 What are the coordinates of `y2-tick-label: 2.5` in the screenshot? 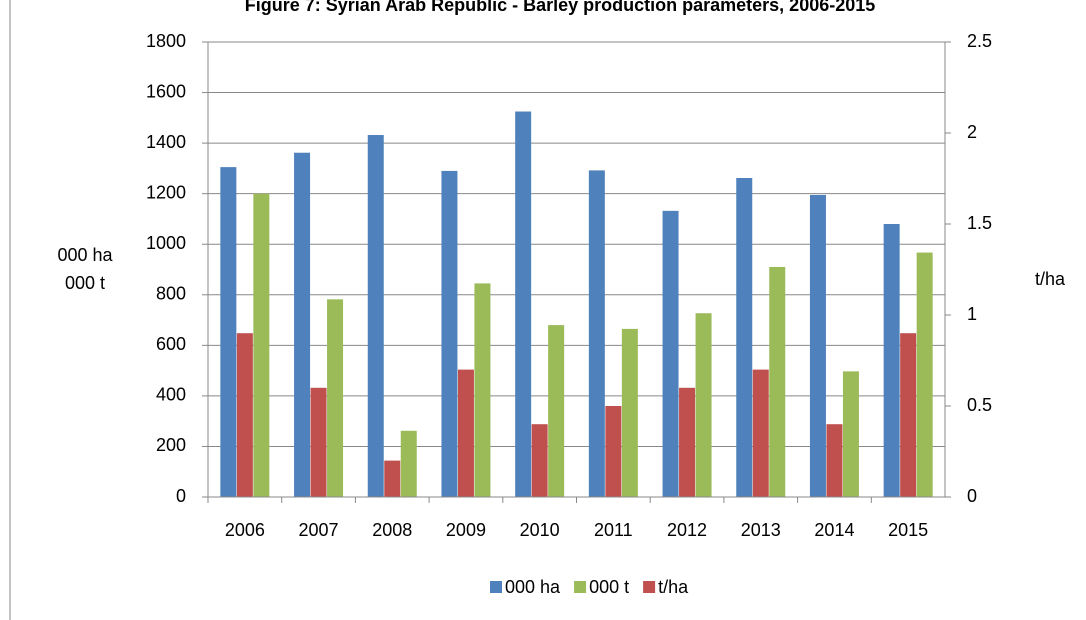 It's located at (979, 41).